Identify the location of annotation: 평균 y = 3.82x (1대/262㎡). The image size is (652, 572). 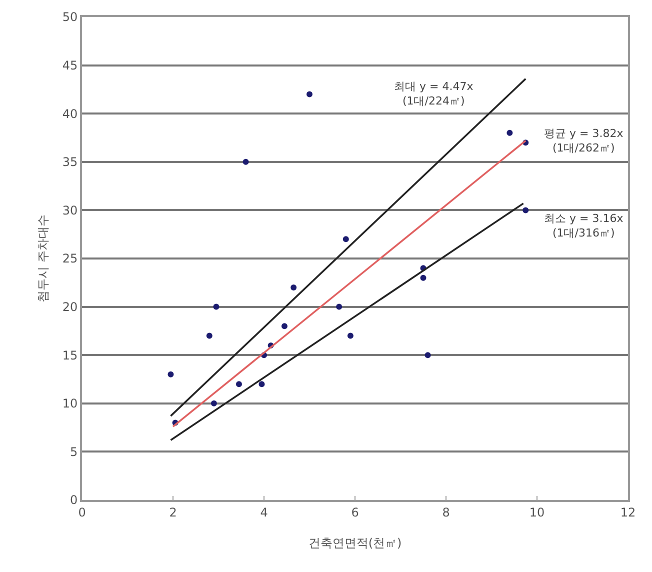
(584, 140).